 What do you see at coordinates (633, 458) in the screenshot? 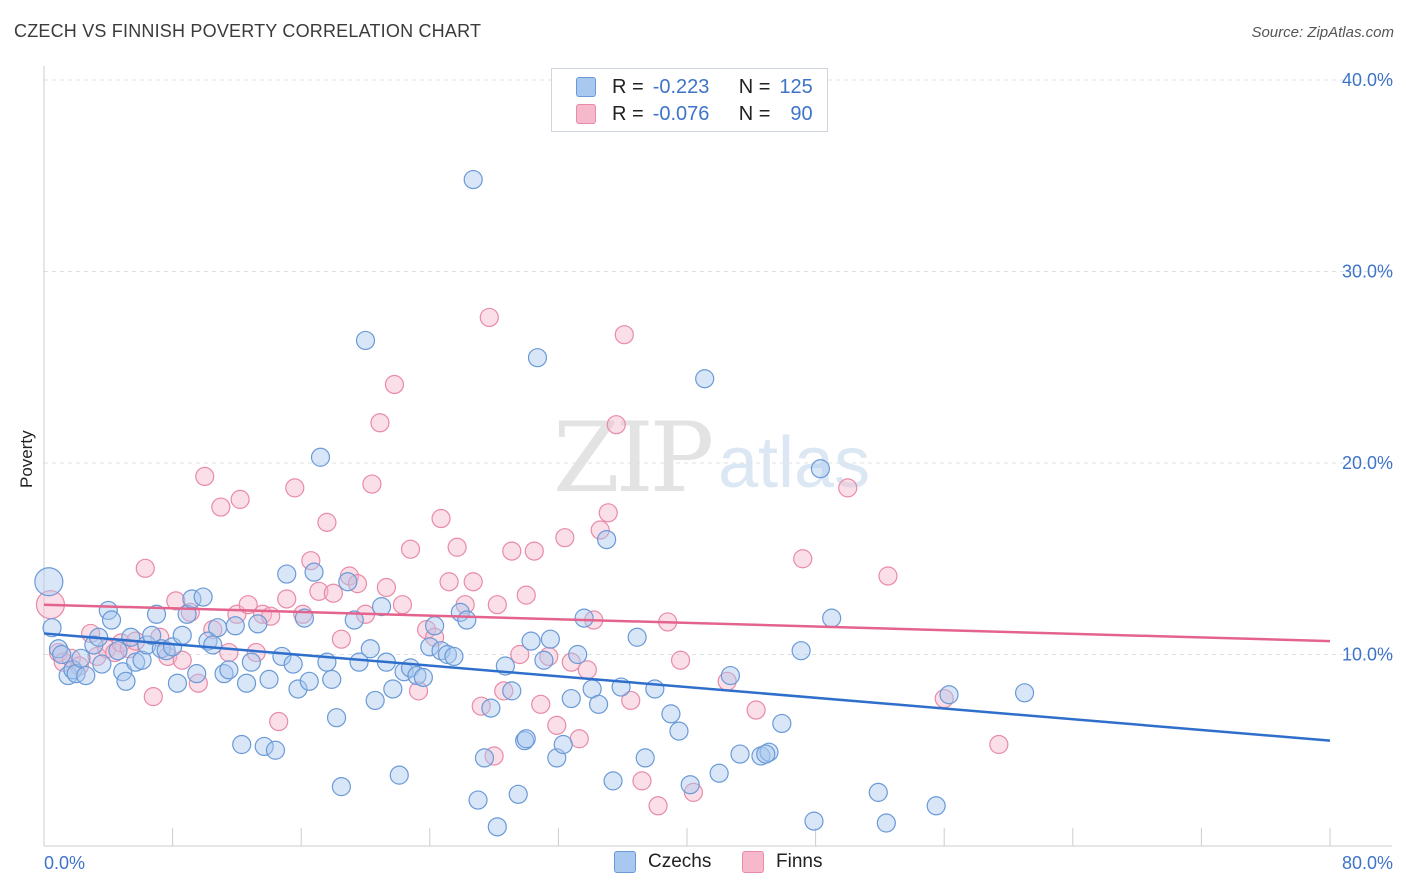
I see `watermark-zip: ZIP` at bounding box center [633, 458].